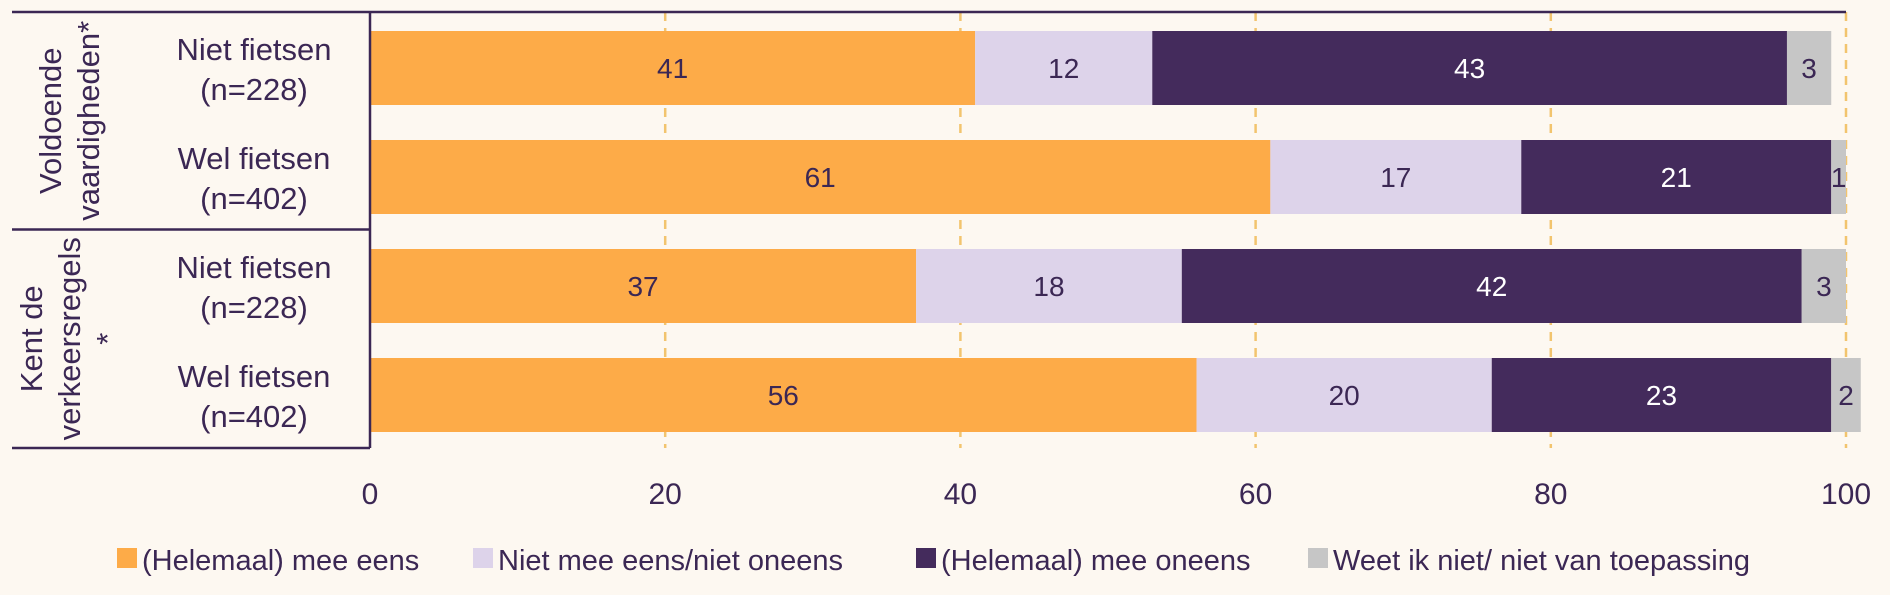 This screenshot has width=1890, height=595. I want to click on category-label-g1-c1-line0: Wel fietsen, so click(254, 376).